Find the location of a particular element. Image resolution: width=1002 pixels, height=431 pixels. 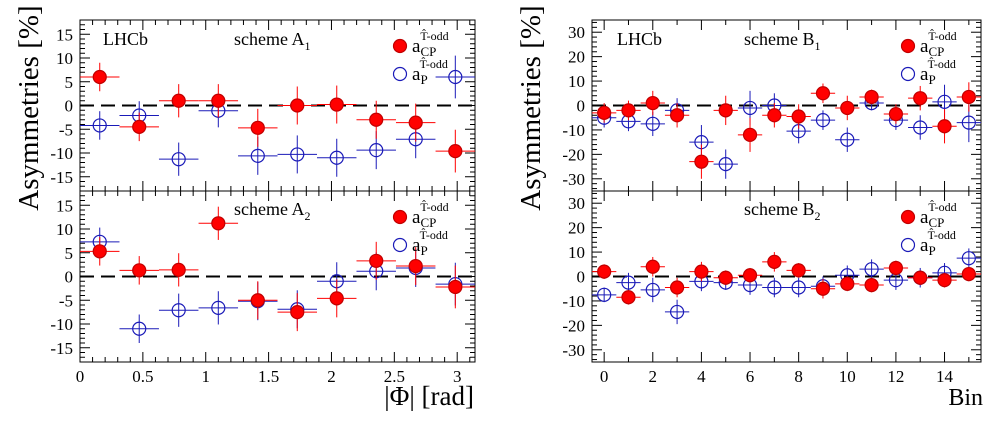

y-tick-label: -30 is located at coordinates (573, 179).